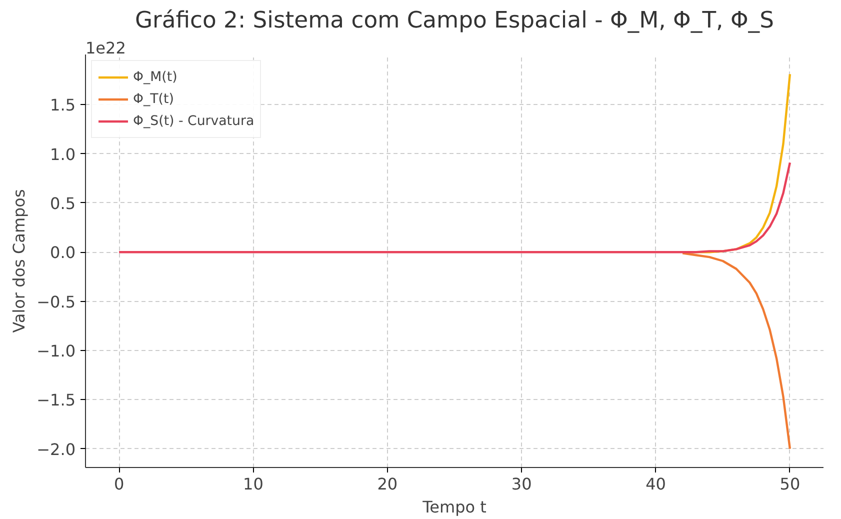 The height and width of the screenshot is (519, 841). What do you see at coordinates (119, 484) in the screenshot?
I see `x-tick-label: 0` at bounding box center [119, 484].